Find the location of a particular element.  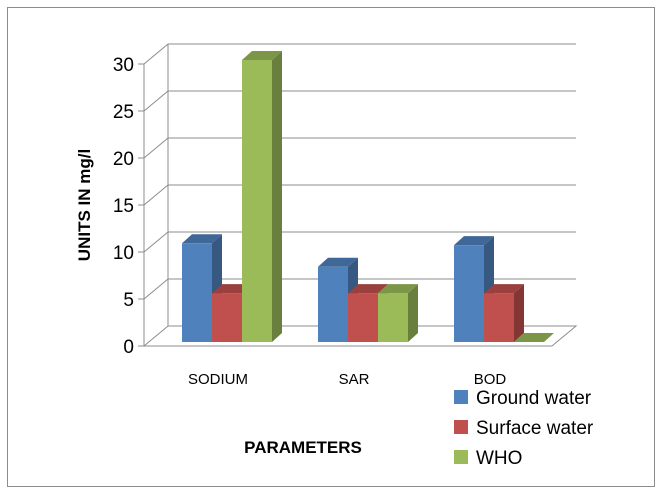

y-tick-label: 25 is located at coordinates (123, 112).